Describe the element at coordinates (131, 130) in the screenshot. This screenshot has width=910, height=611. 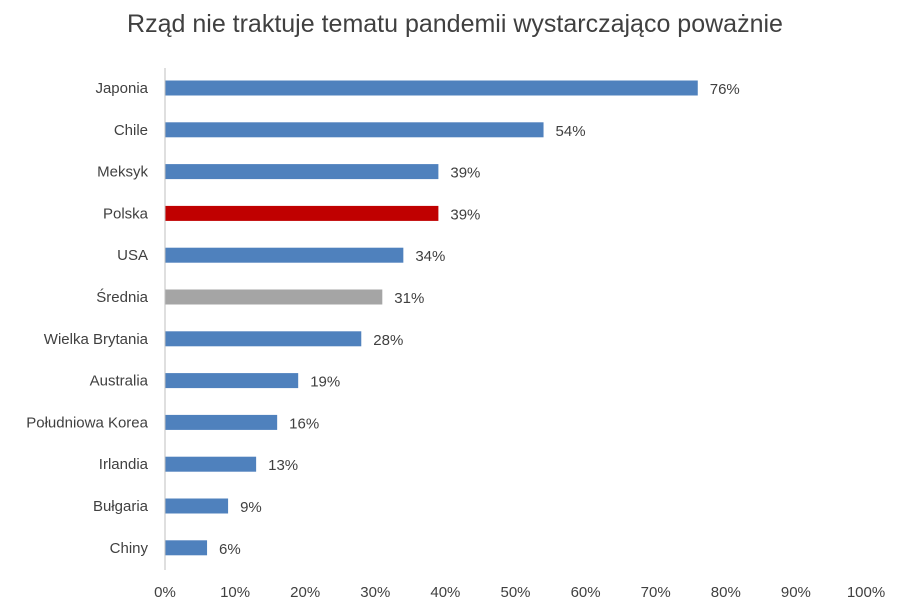
I see `category-label: Chile` at that location.